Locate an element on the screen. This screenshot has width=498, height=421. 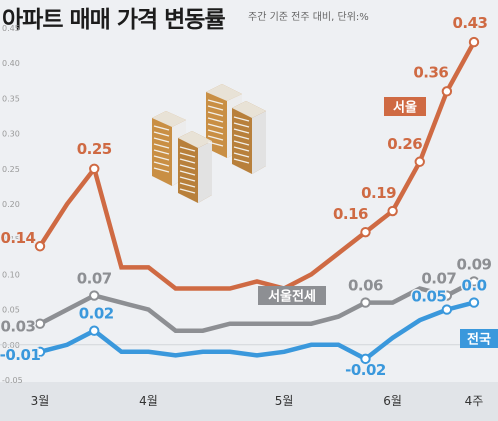
series-label: 서울전세 is located at coordinates (292, 297).